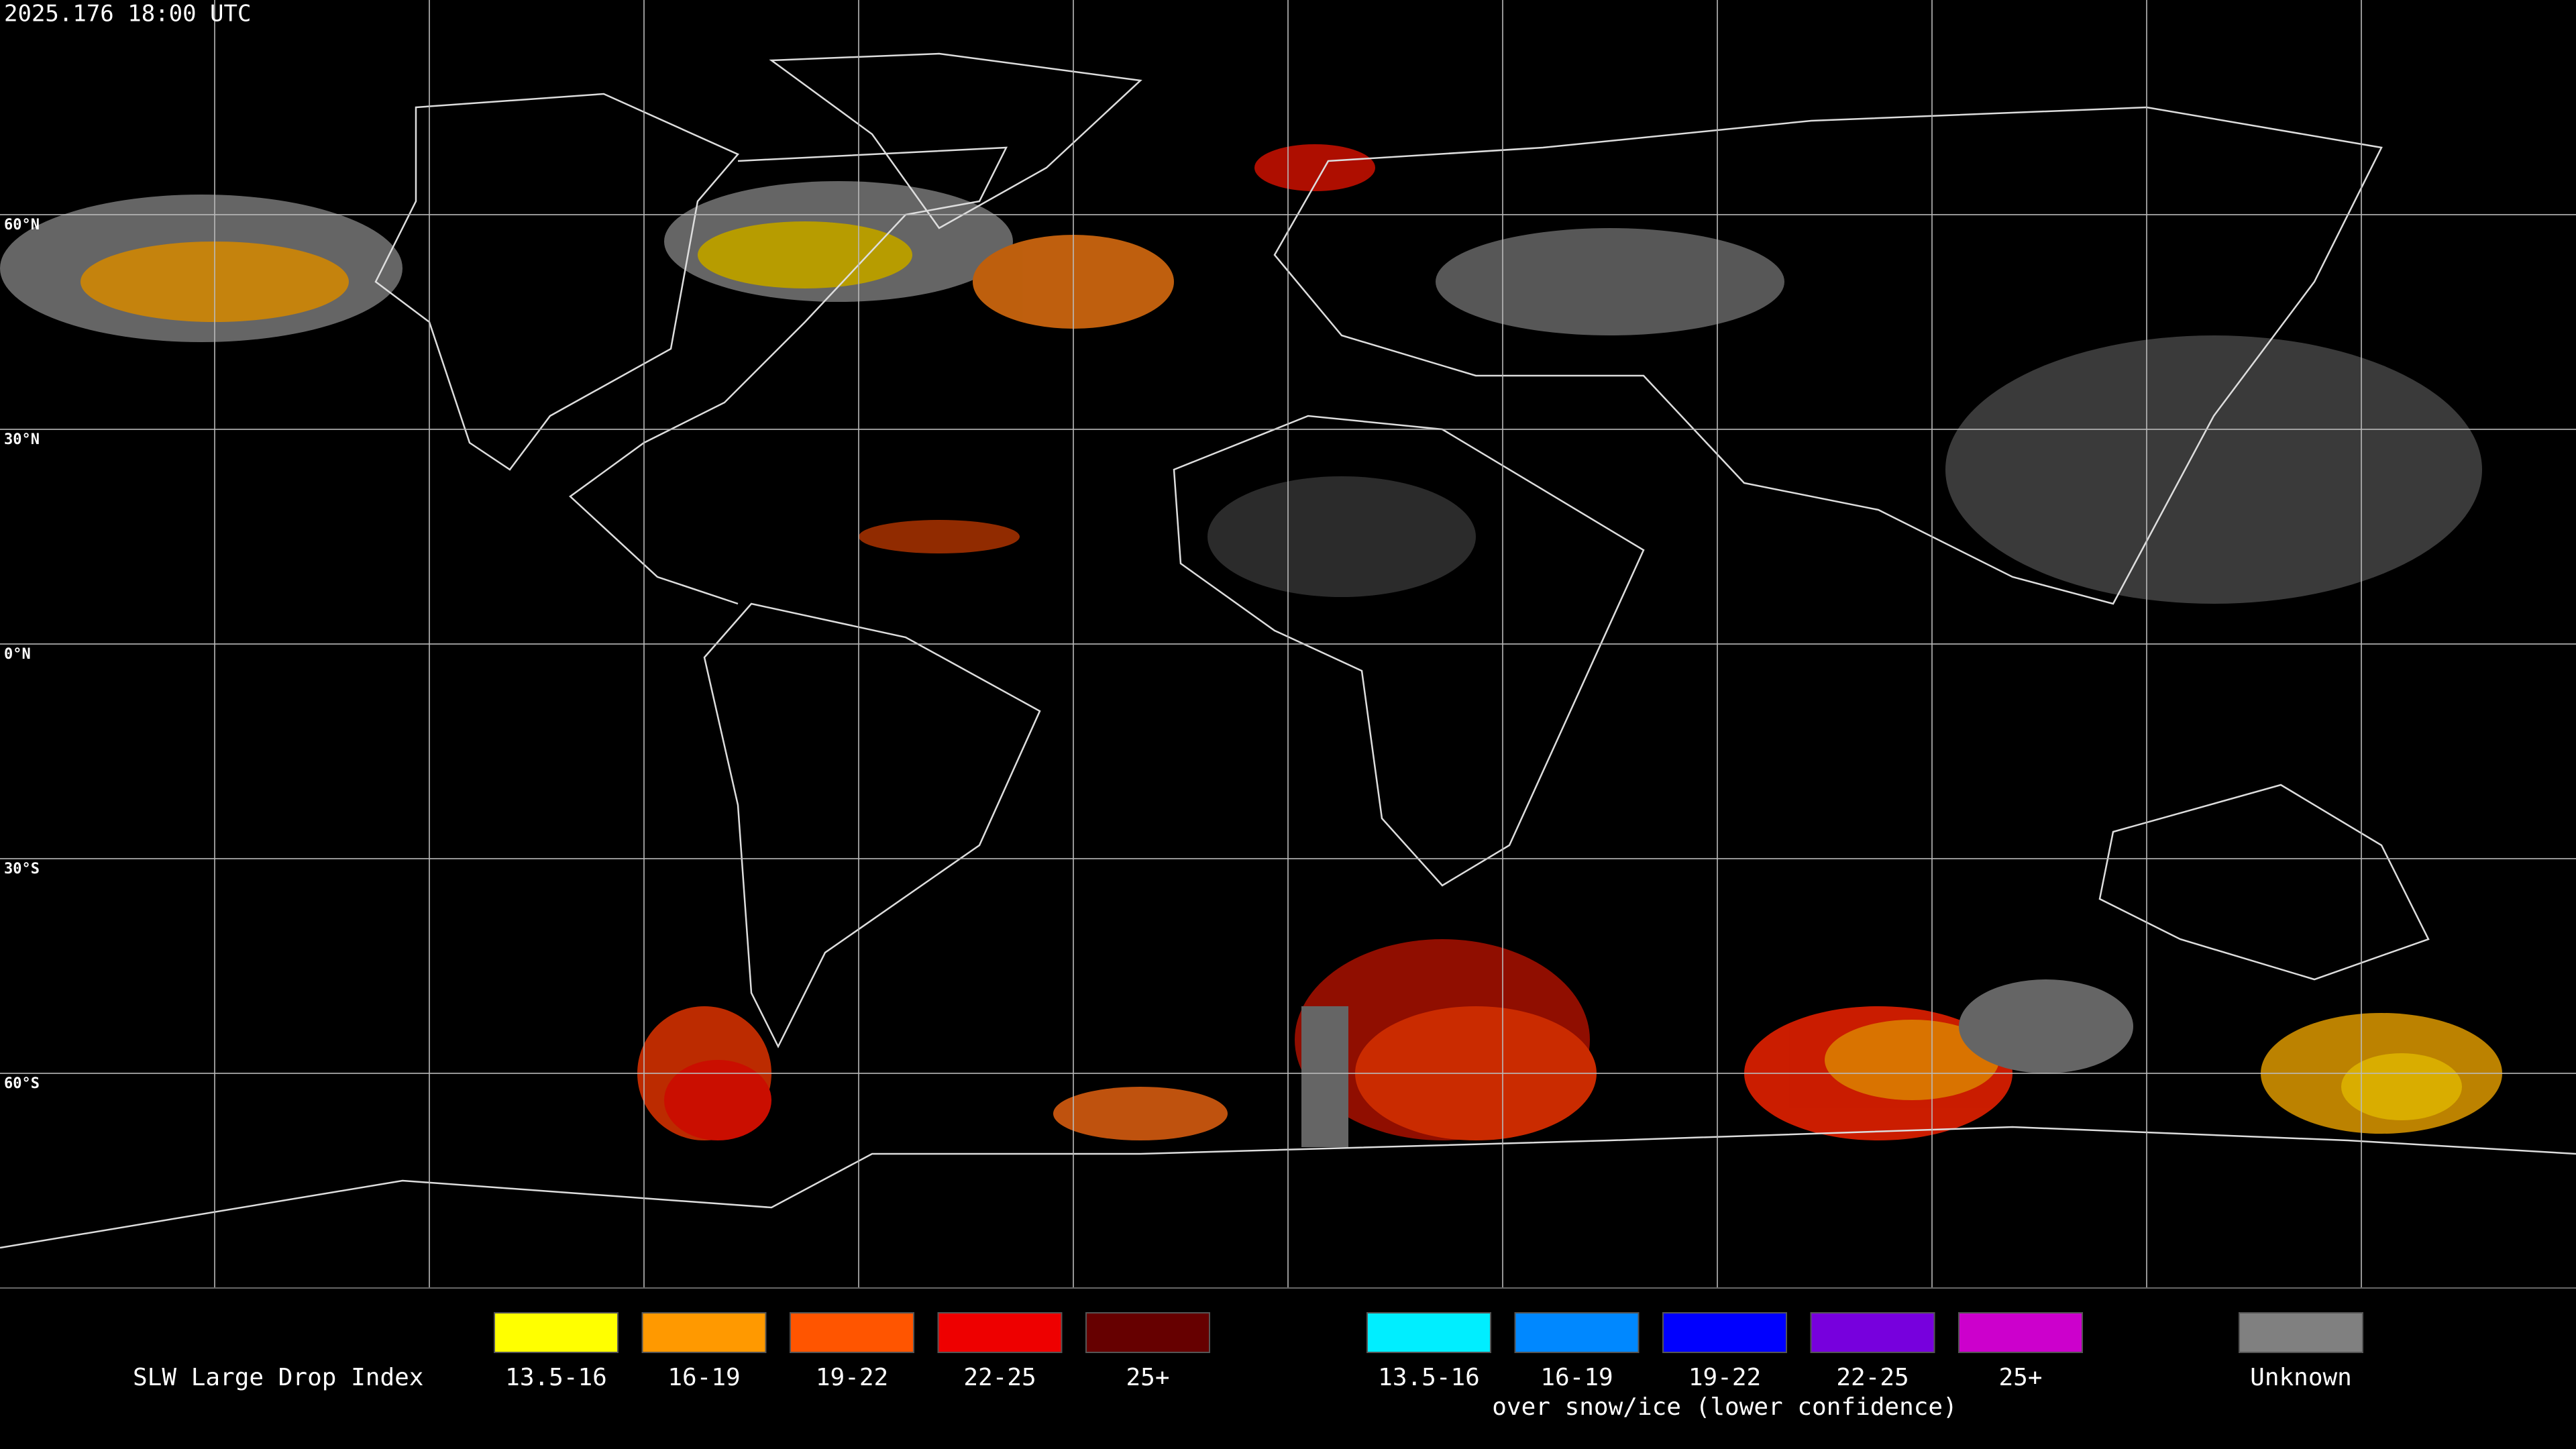 This screenshot has width=2576, height=1449. What do you see at coordinates (22, 1083) in the screenshot?
I see `latitude-label: 60°S` at bounding box center [22, 1083].